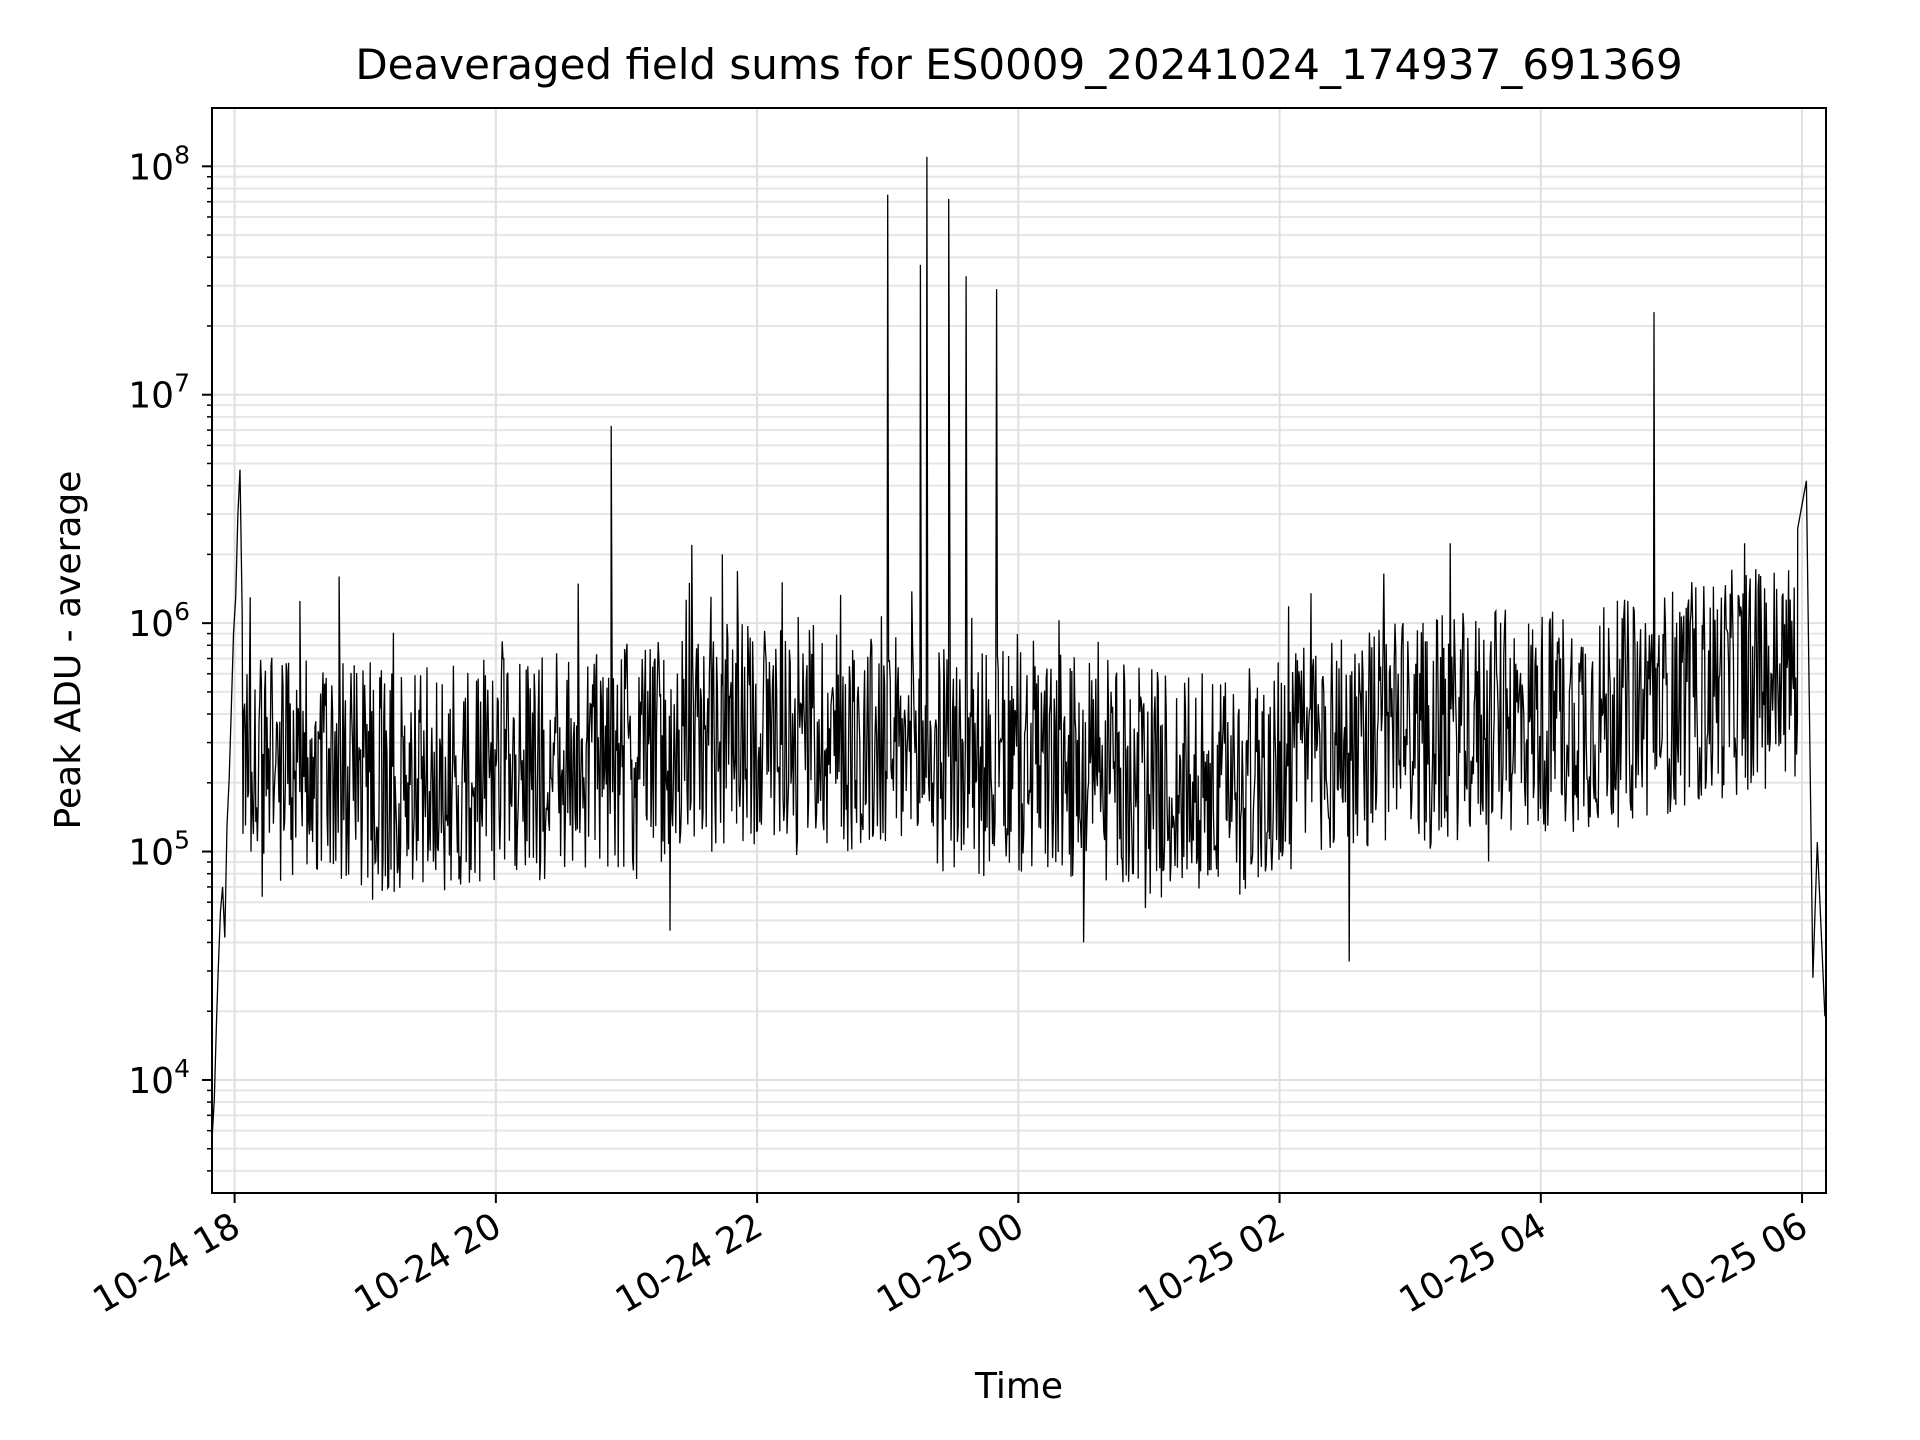 Image resolution: width=1920 pixels, height=1440 pixels. I want to click on y-tick-label: 10⁴, so click(159, 1078).